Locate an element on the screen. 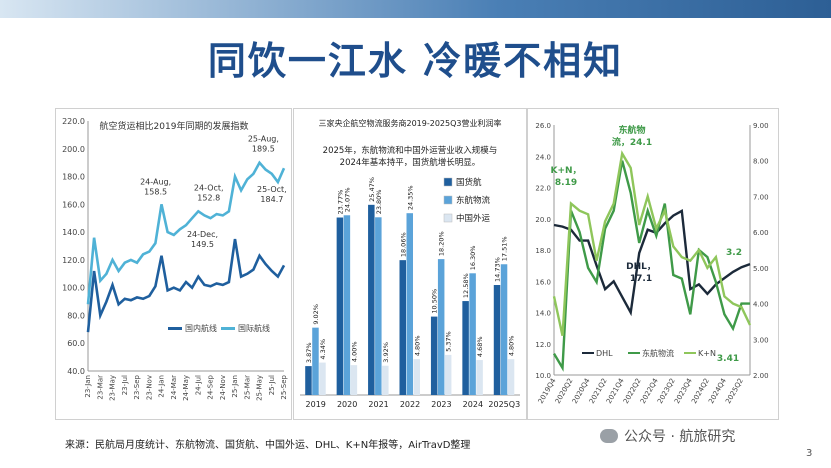 The image size is (831, 468). chart-title: 航空货运相比2019年同期的发展指数 is located at coordinates (174, 126).